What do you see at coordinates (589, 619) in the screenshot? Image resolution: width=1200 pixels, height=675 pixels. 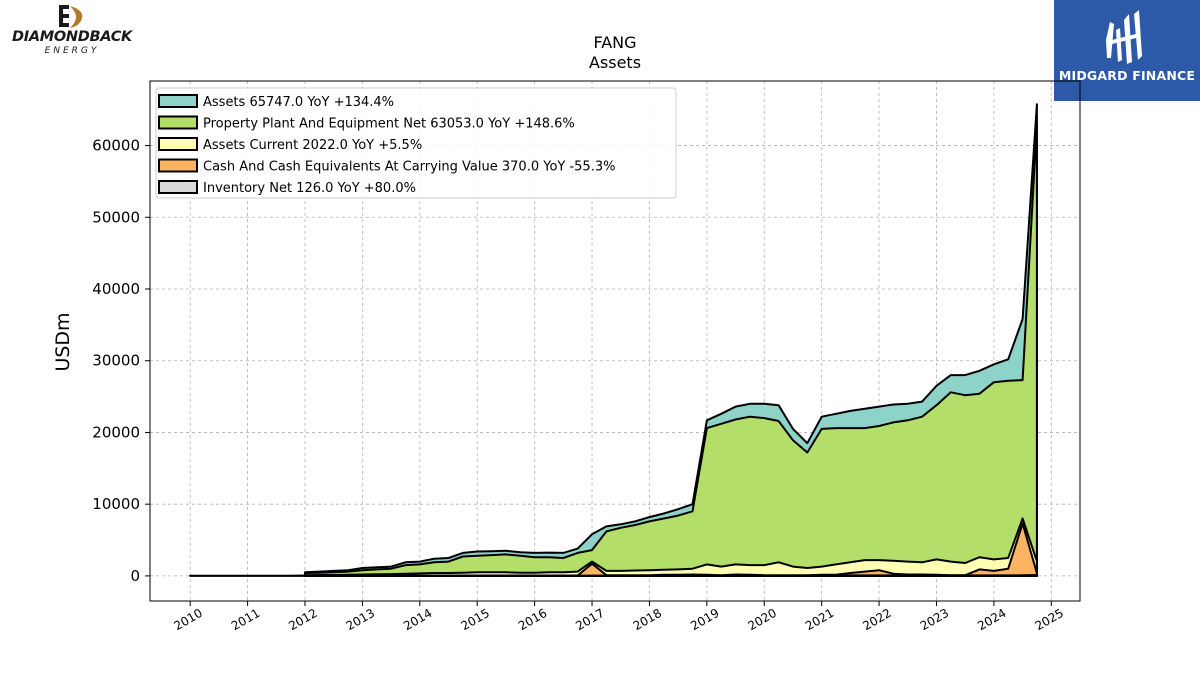 I see `x-tick-label: 2017` at bounding box center [589, 619].